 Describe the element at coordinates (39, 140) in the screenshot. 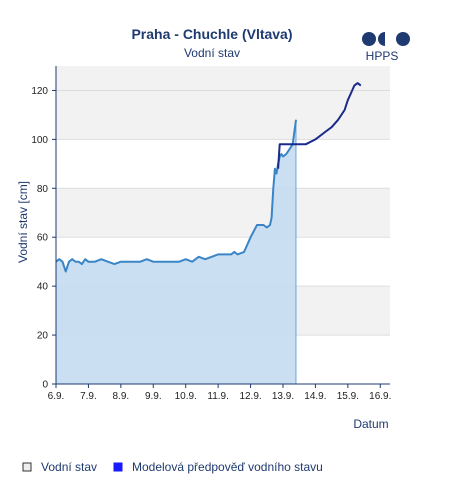

I see `y-tick-label: 100` at that location.